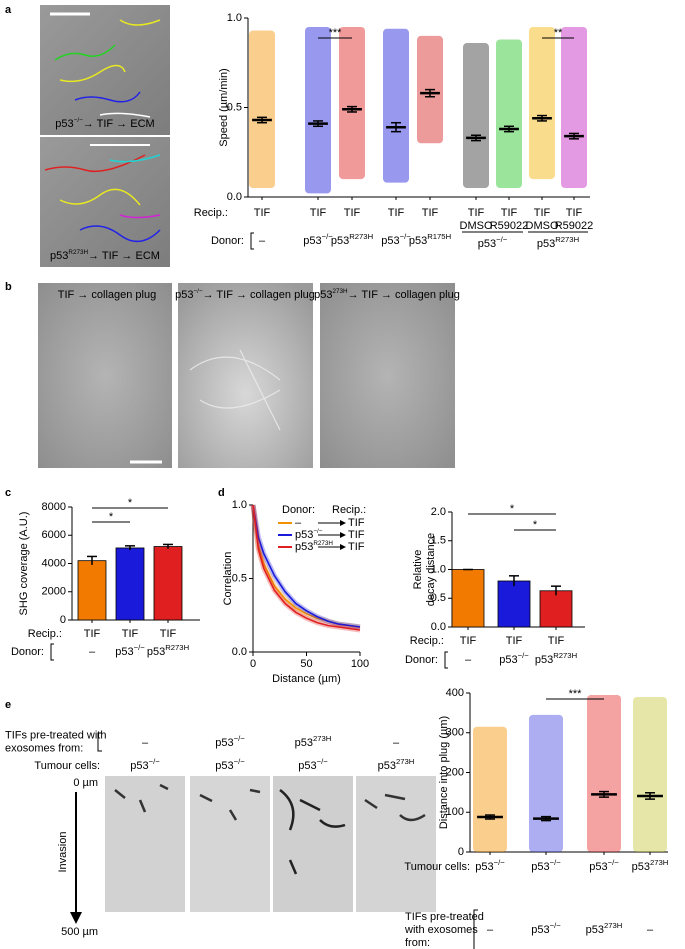 The width and height of the screenshot is (685, 949). What do you see at coordinates (63, 620) in the screenshot?
I see `y-tick-label: 0` at bounding box center [63, 620].